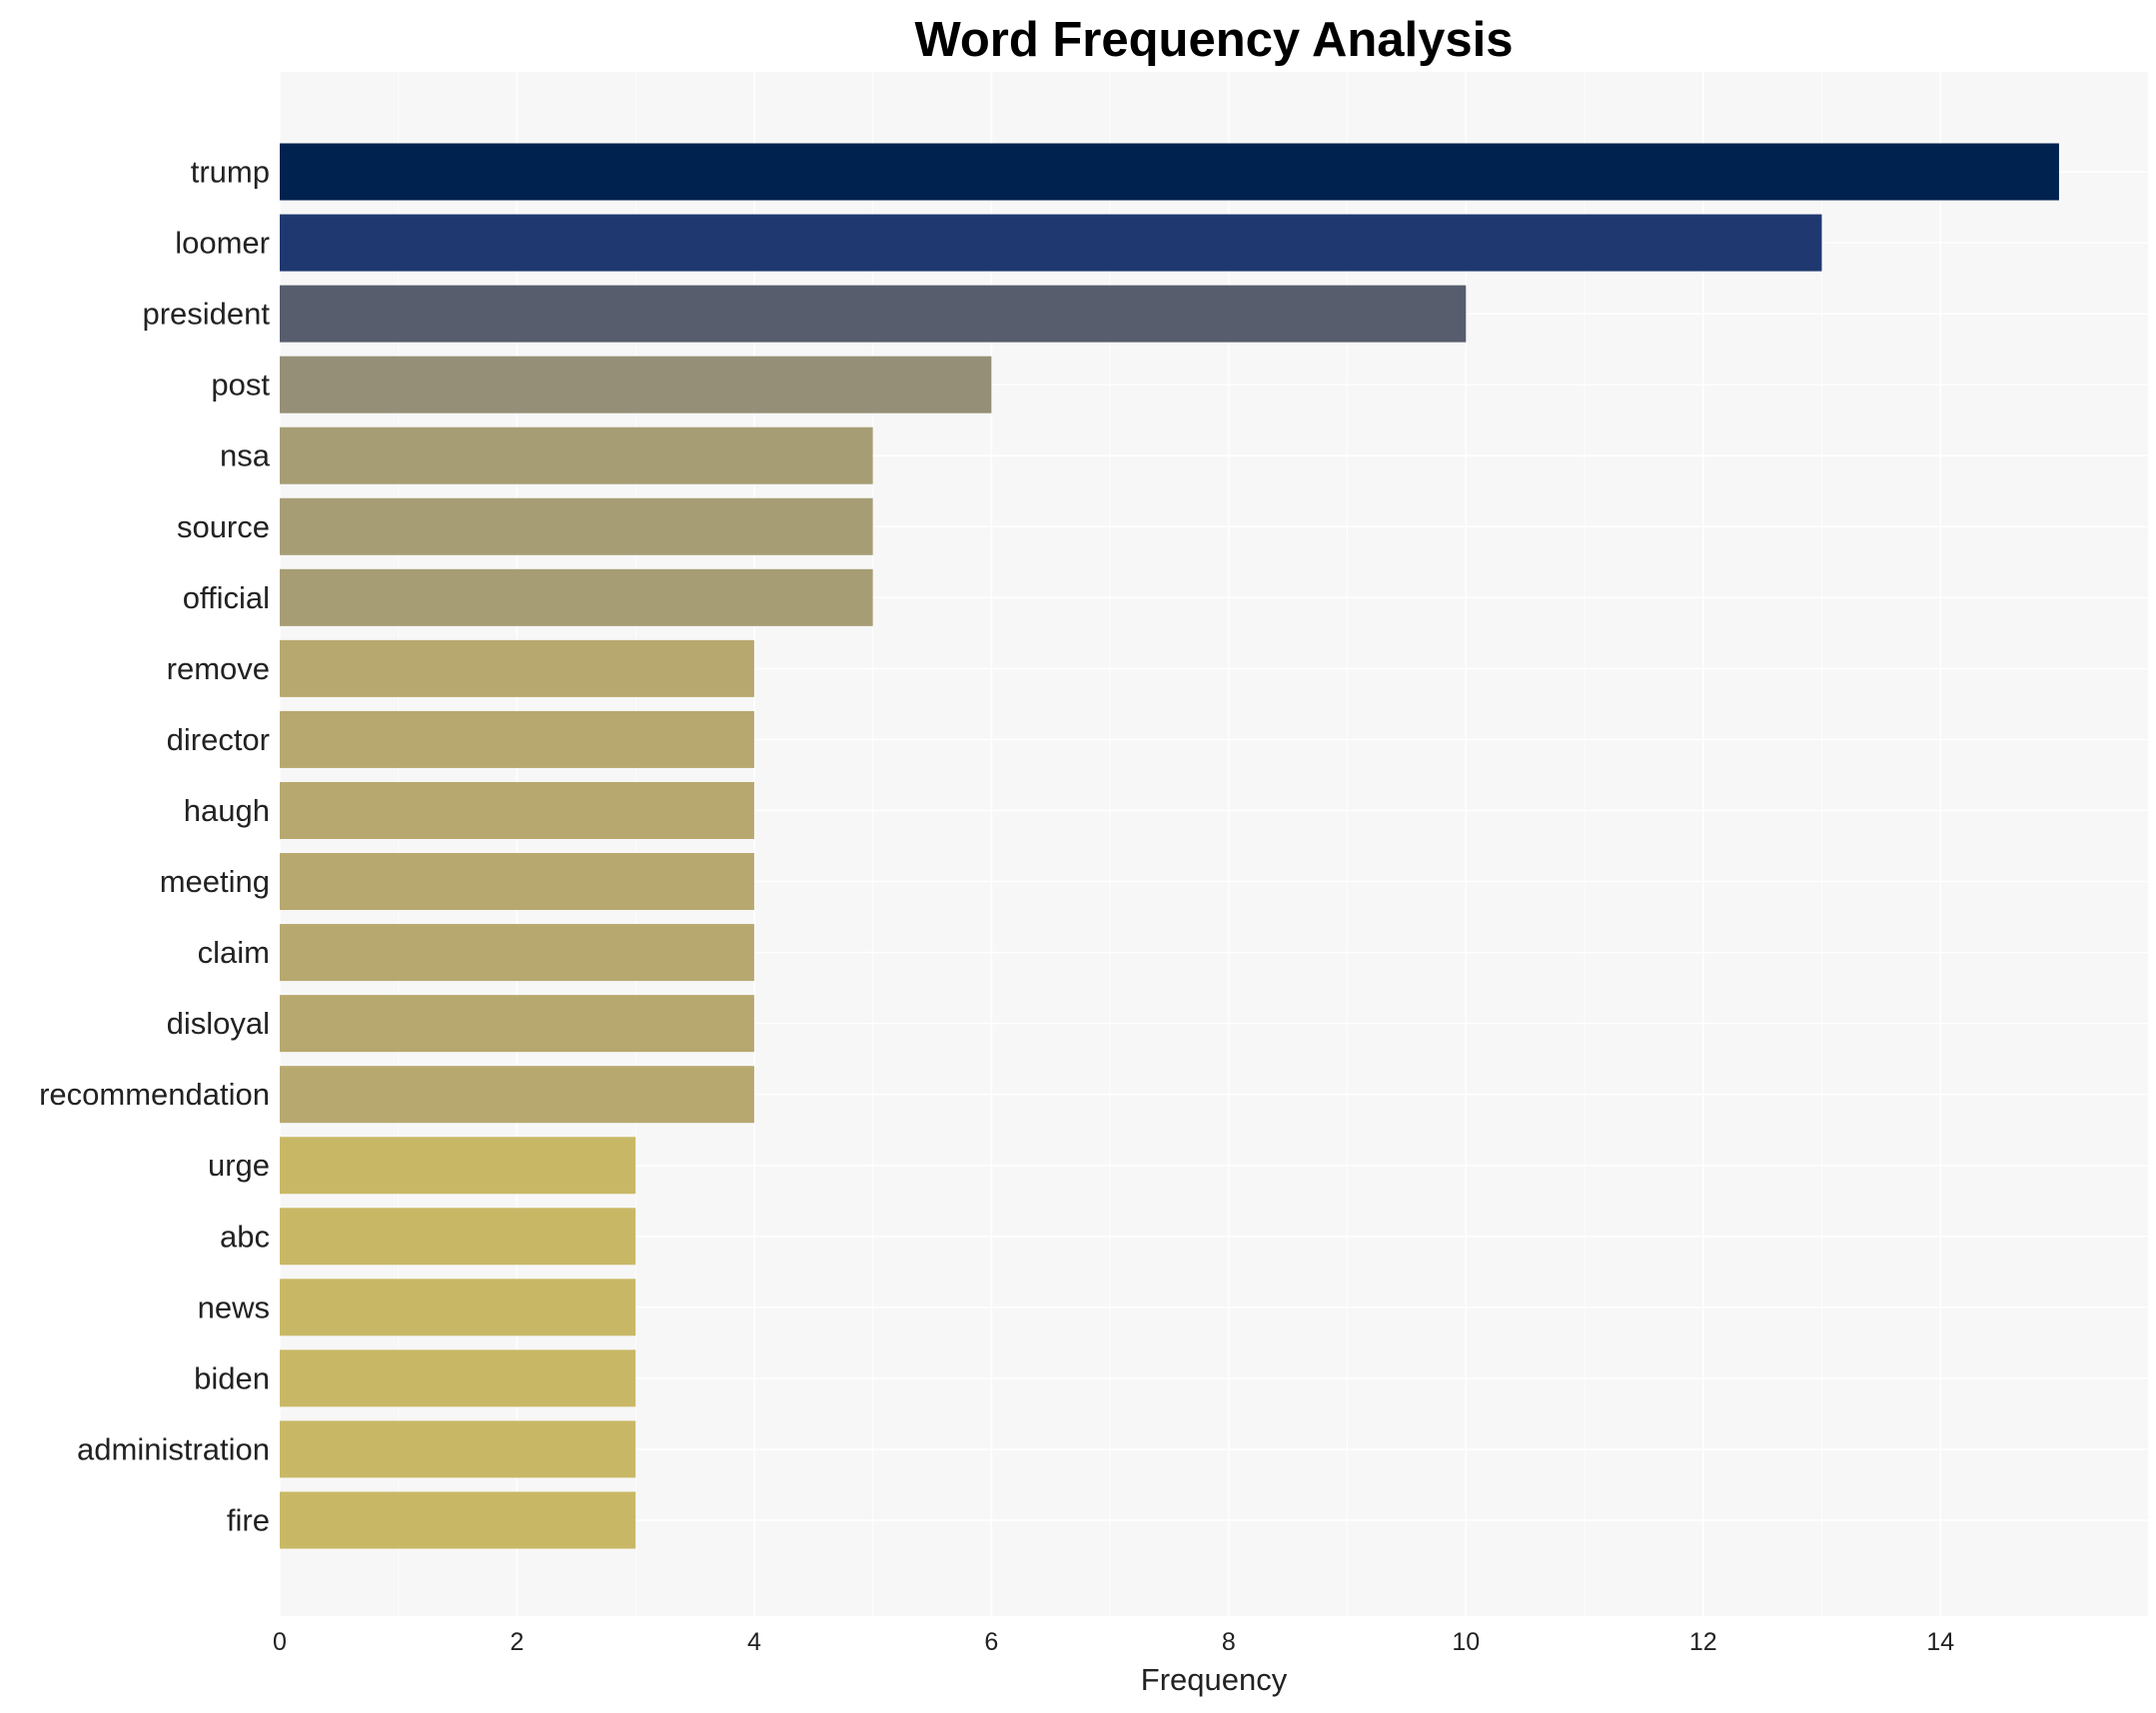  Describe the element at coordinates (991, 1642) in the screenshot. I see `x-tick-label: 6` at that location.